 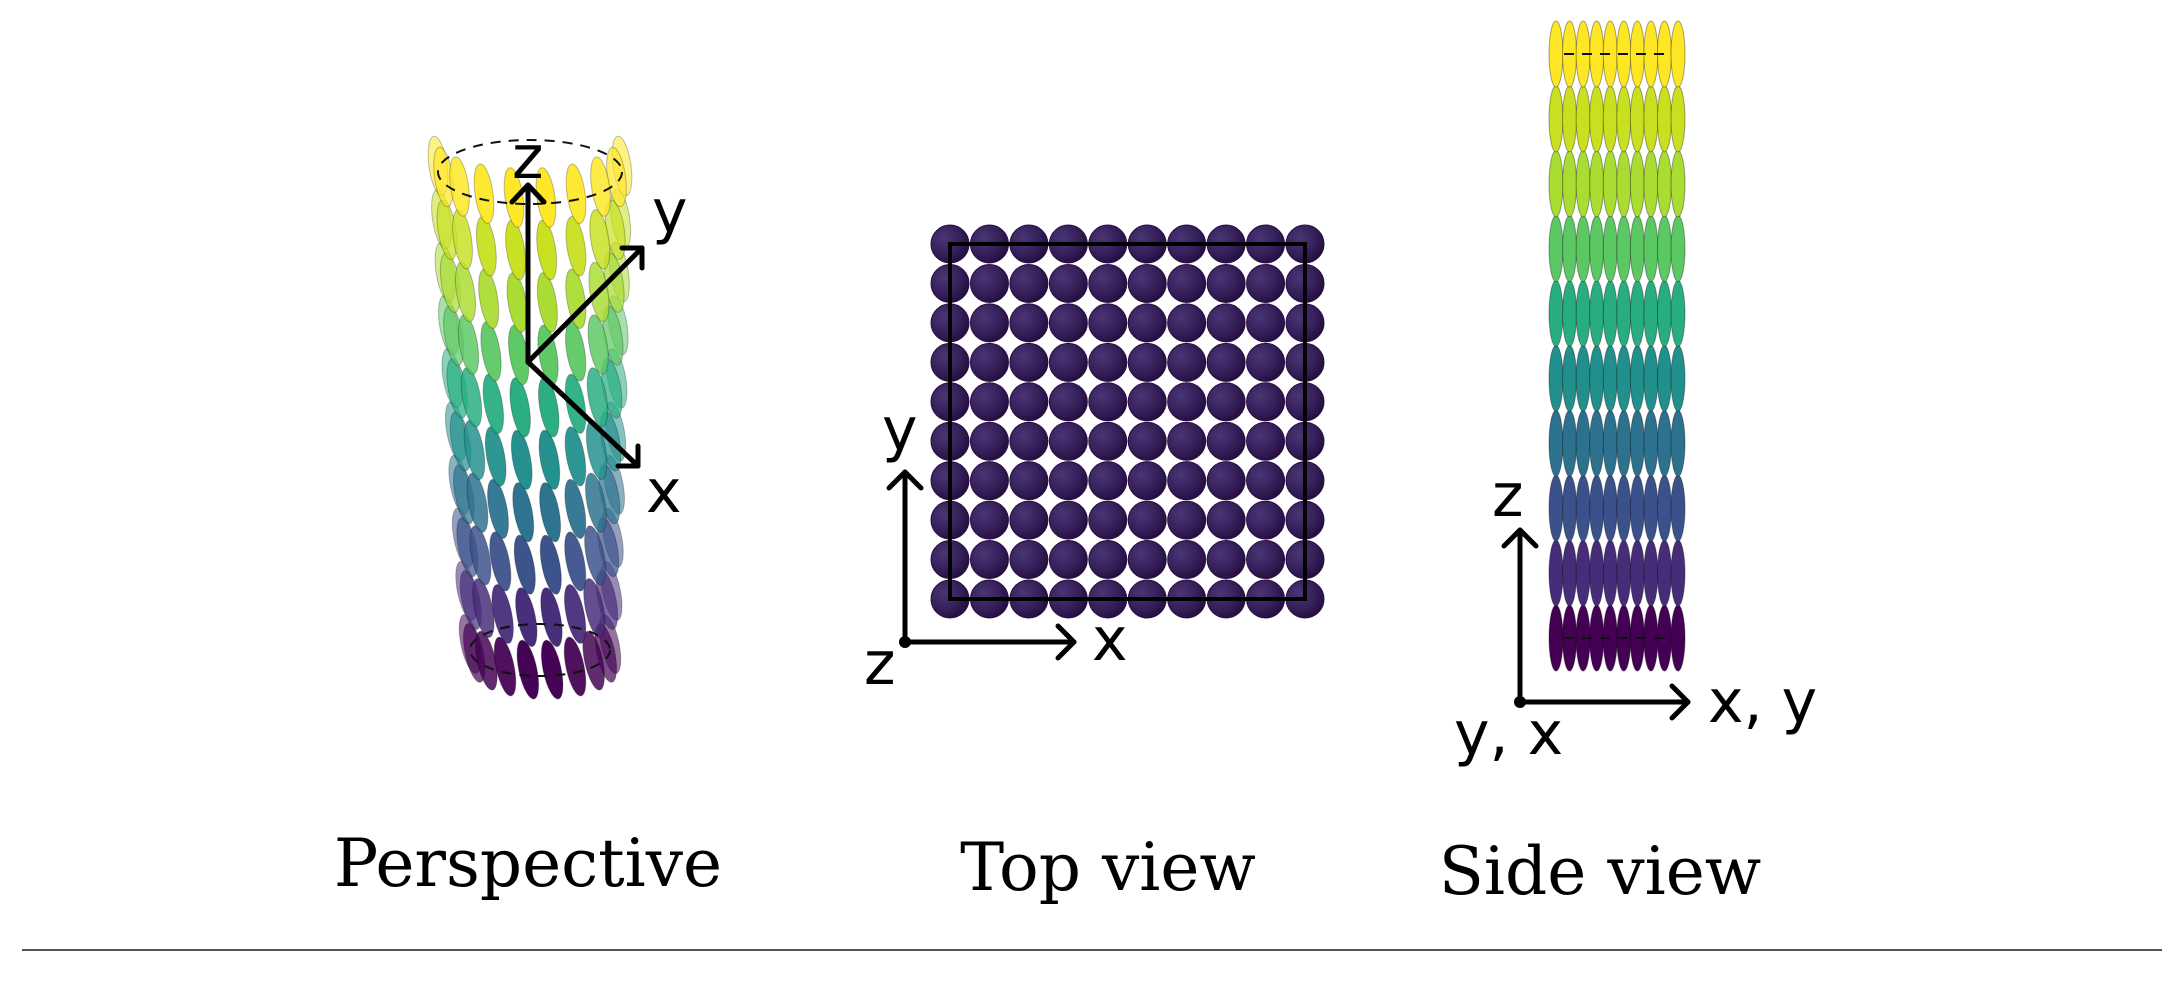 What do you see at coordinates (540, 650) in the screenshot?
I see `perspective-bottom-layer-outline` at bounding box center [540, 650].